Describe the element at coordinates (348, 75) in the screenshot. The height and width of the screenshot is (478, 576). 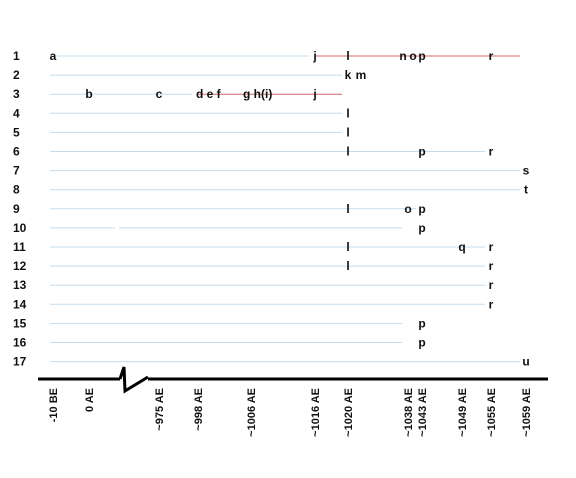
I see `row-2-event-k: k` at that location.